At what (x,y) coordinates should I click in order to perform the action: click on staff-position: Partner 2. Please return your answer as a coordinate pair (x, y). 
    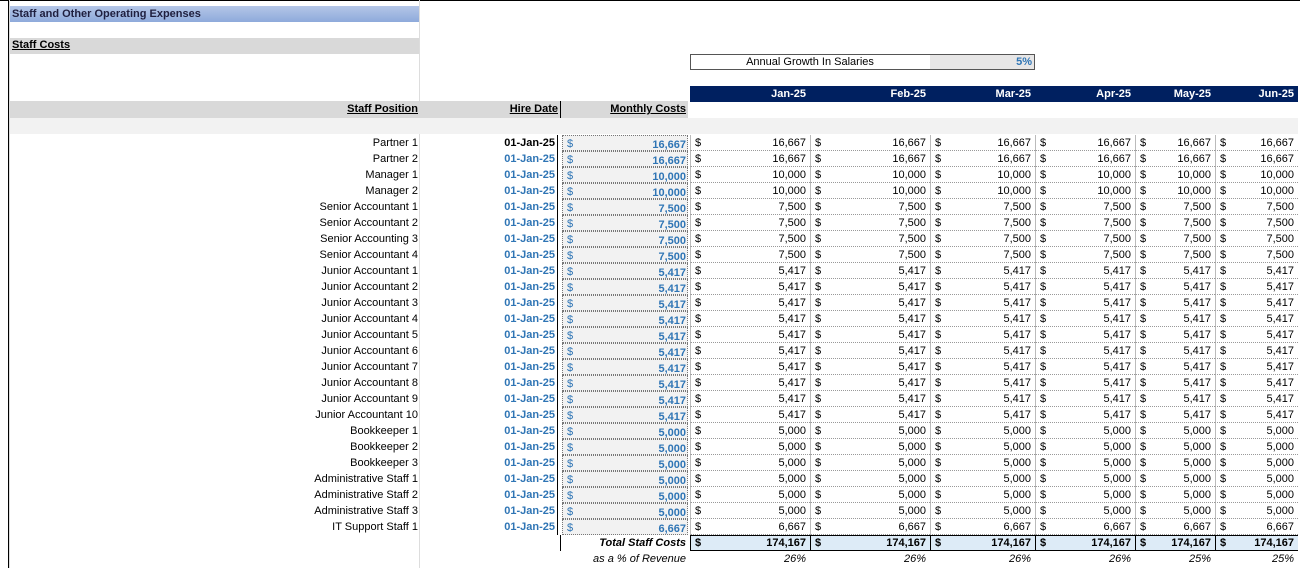
    Looking at the image, I should click on (395, 159).